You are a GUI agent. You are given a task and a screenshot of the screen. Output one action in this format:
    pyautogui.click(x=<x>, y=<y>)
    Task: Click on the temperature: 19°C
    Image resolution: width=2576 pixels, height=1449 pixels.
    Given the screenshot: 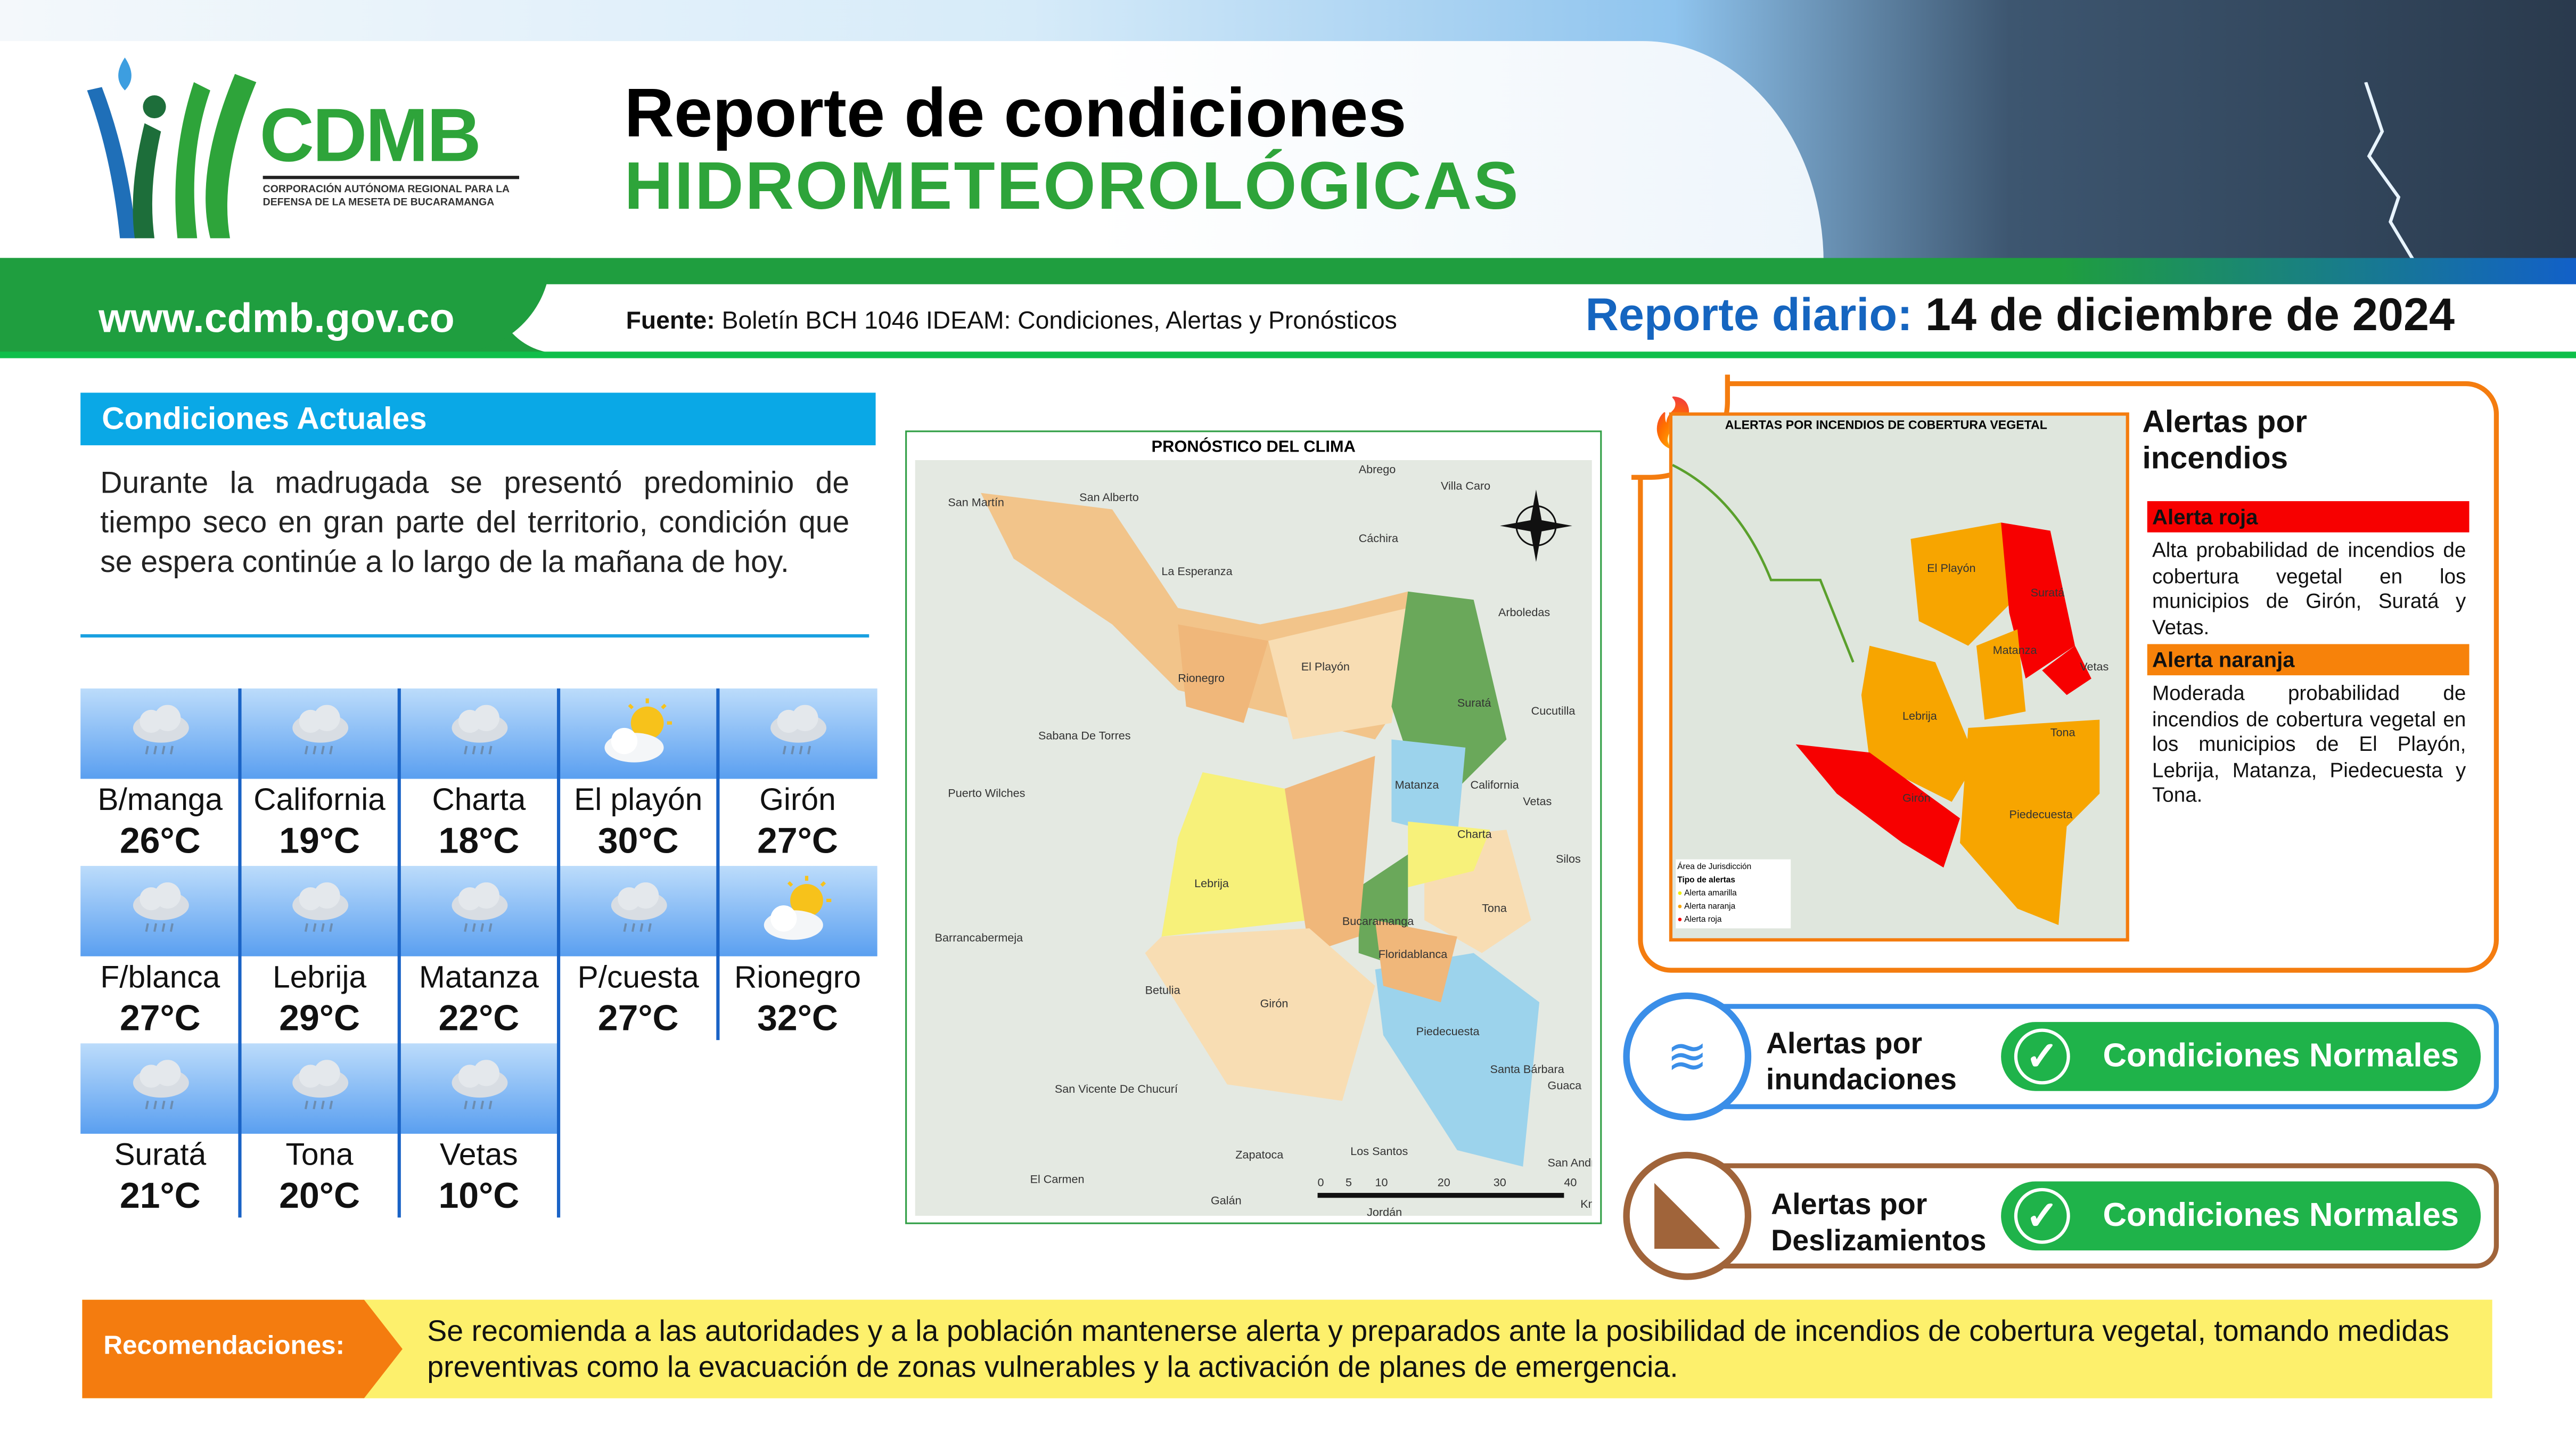 What is the action you would take?
    pyautogui.click(x=319, y=840)
    